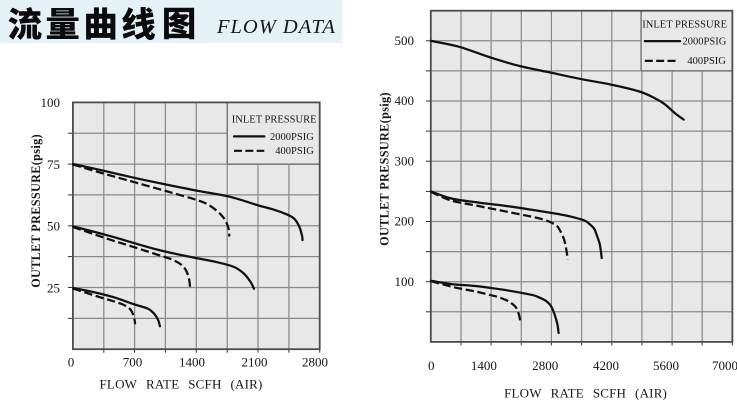  What do you see at coordinates (405, 40) in the screenshot?
I see `svg-text: 500` at bounding box center [405, 40].